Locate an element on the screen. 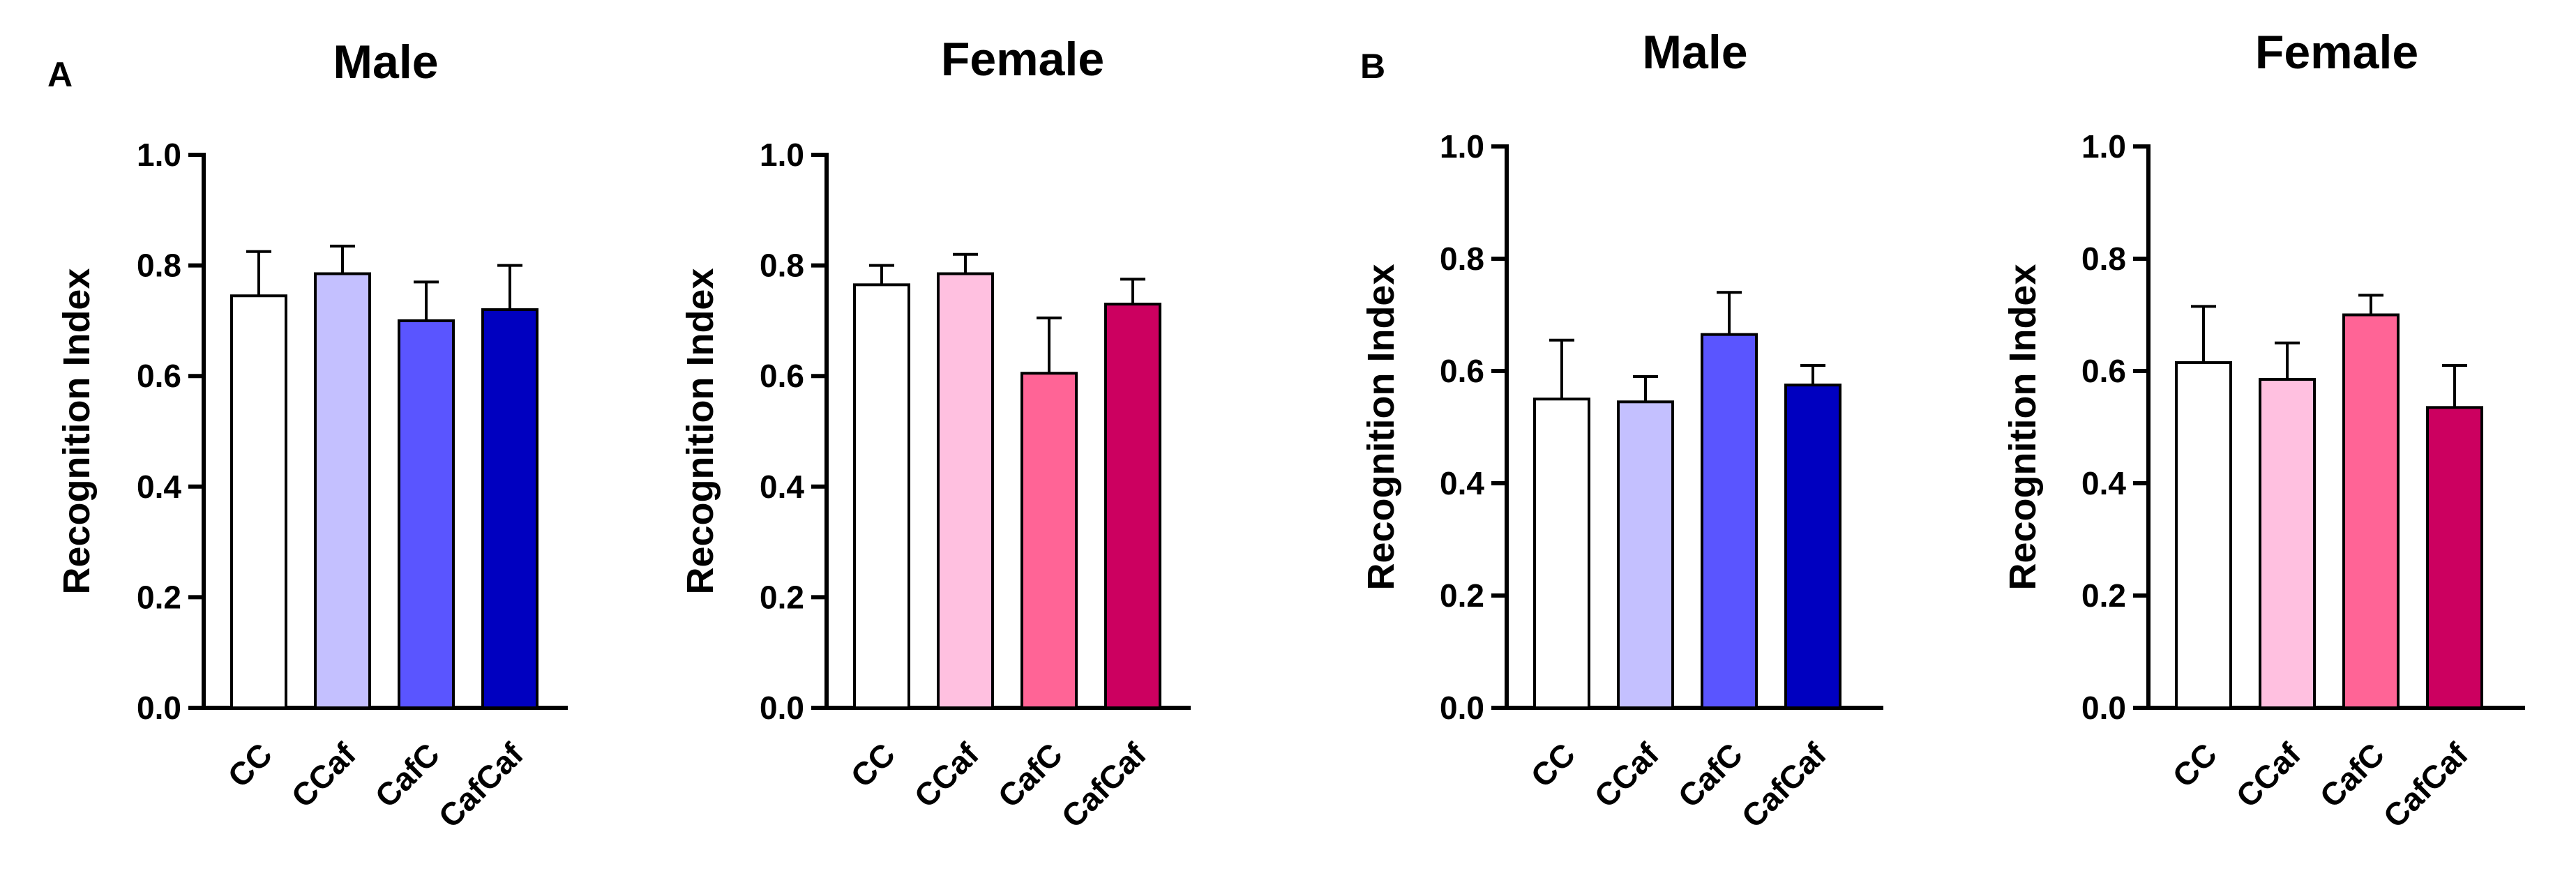  panel-label-b: B is located at coordinates (1372, 66).